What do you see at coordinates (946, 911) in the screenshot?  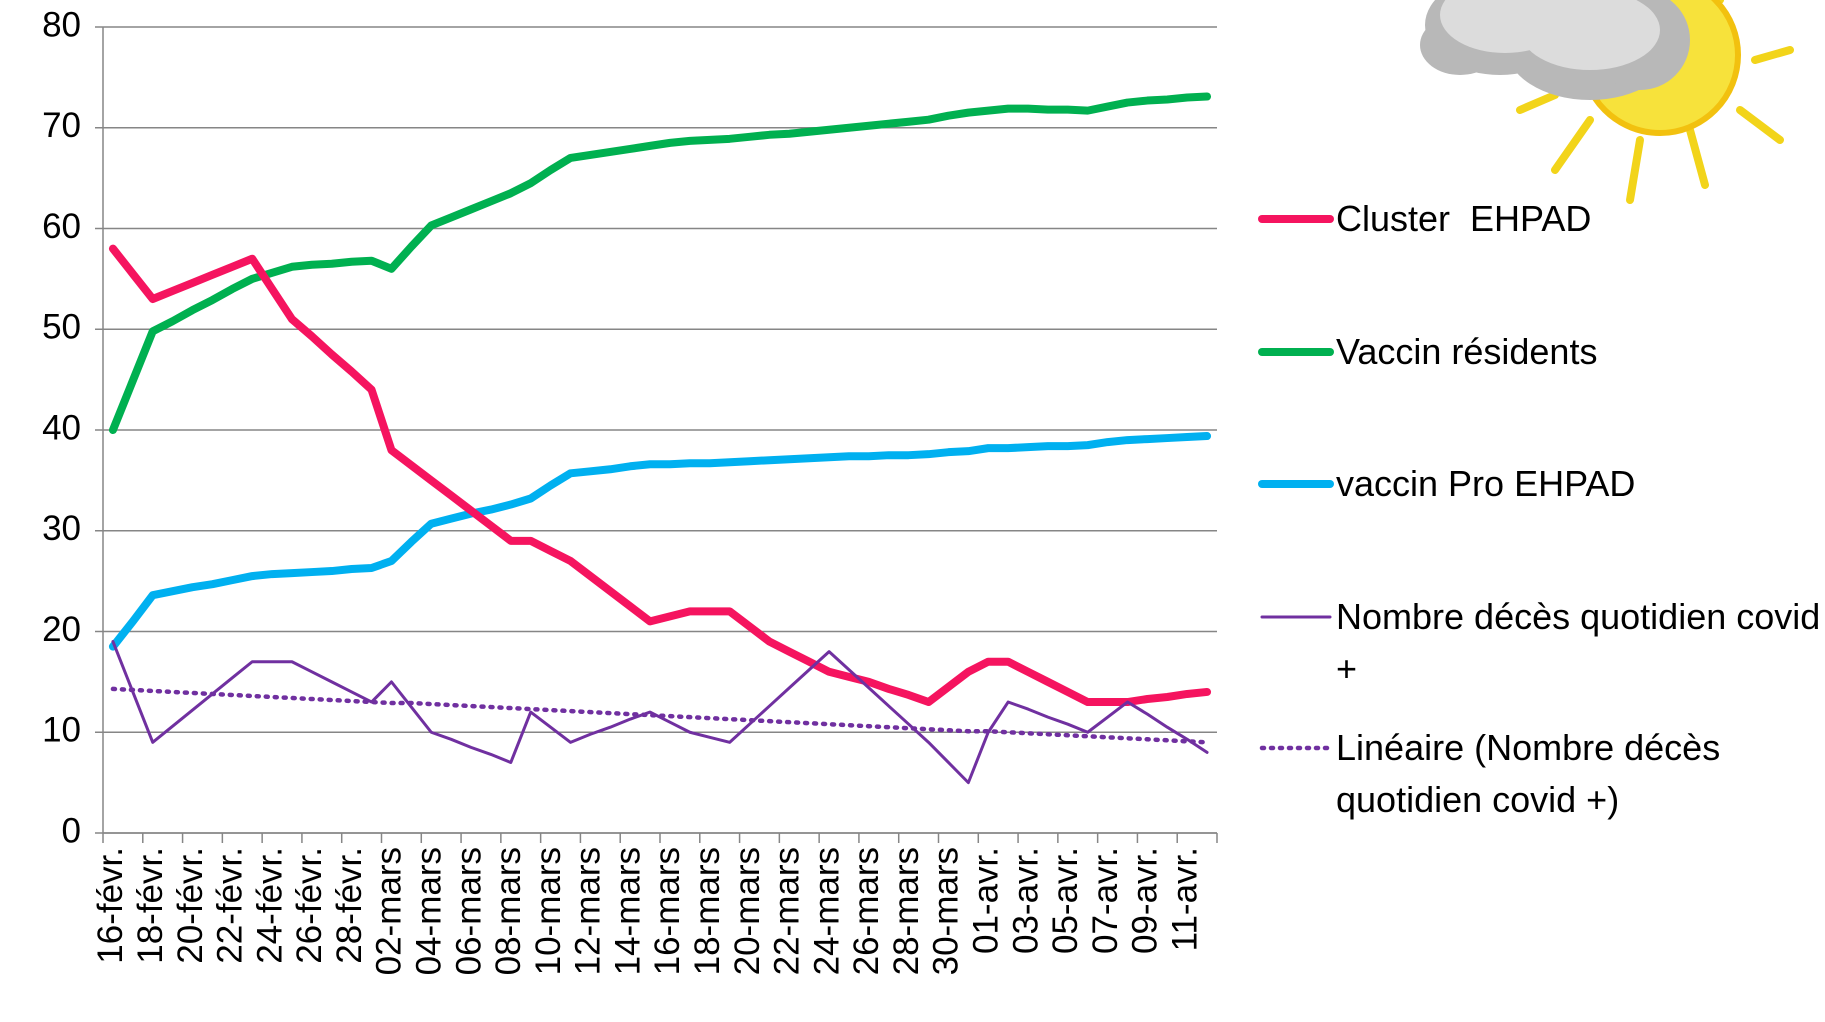 I see `x-tick-label: 30-mars` at bounding box center [946, 911].